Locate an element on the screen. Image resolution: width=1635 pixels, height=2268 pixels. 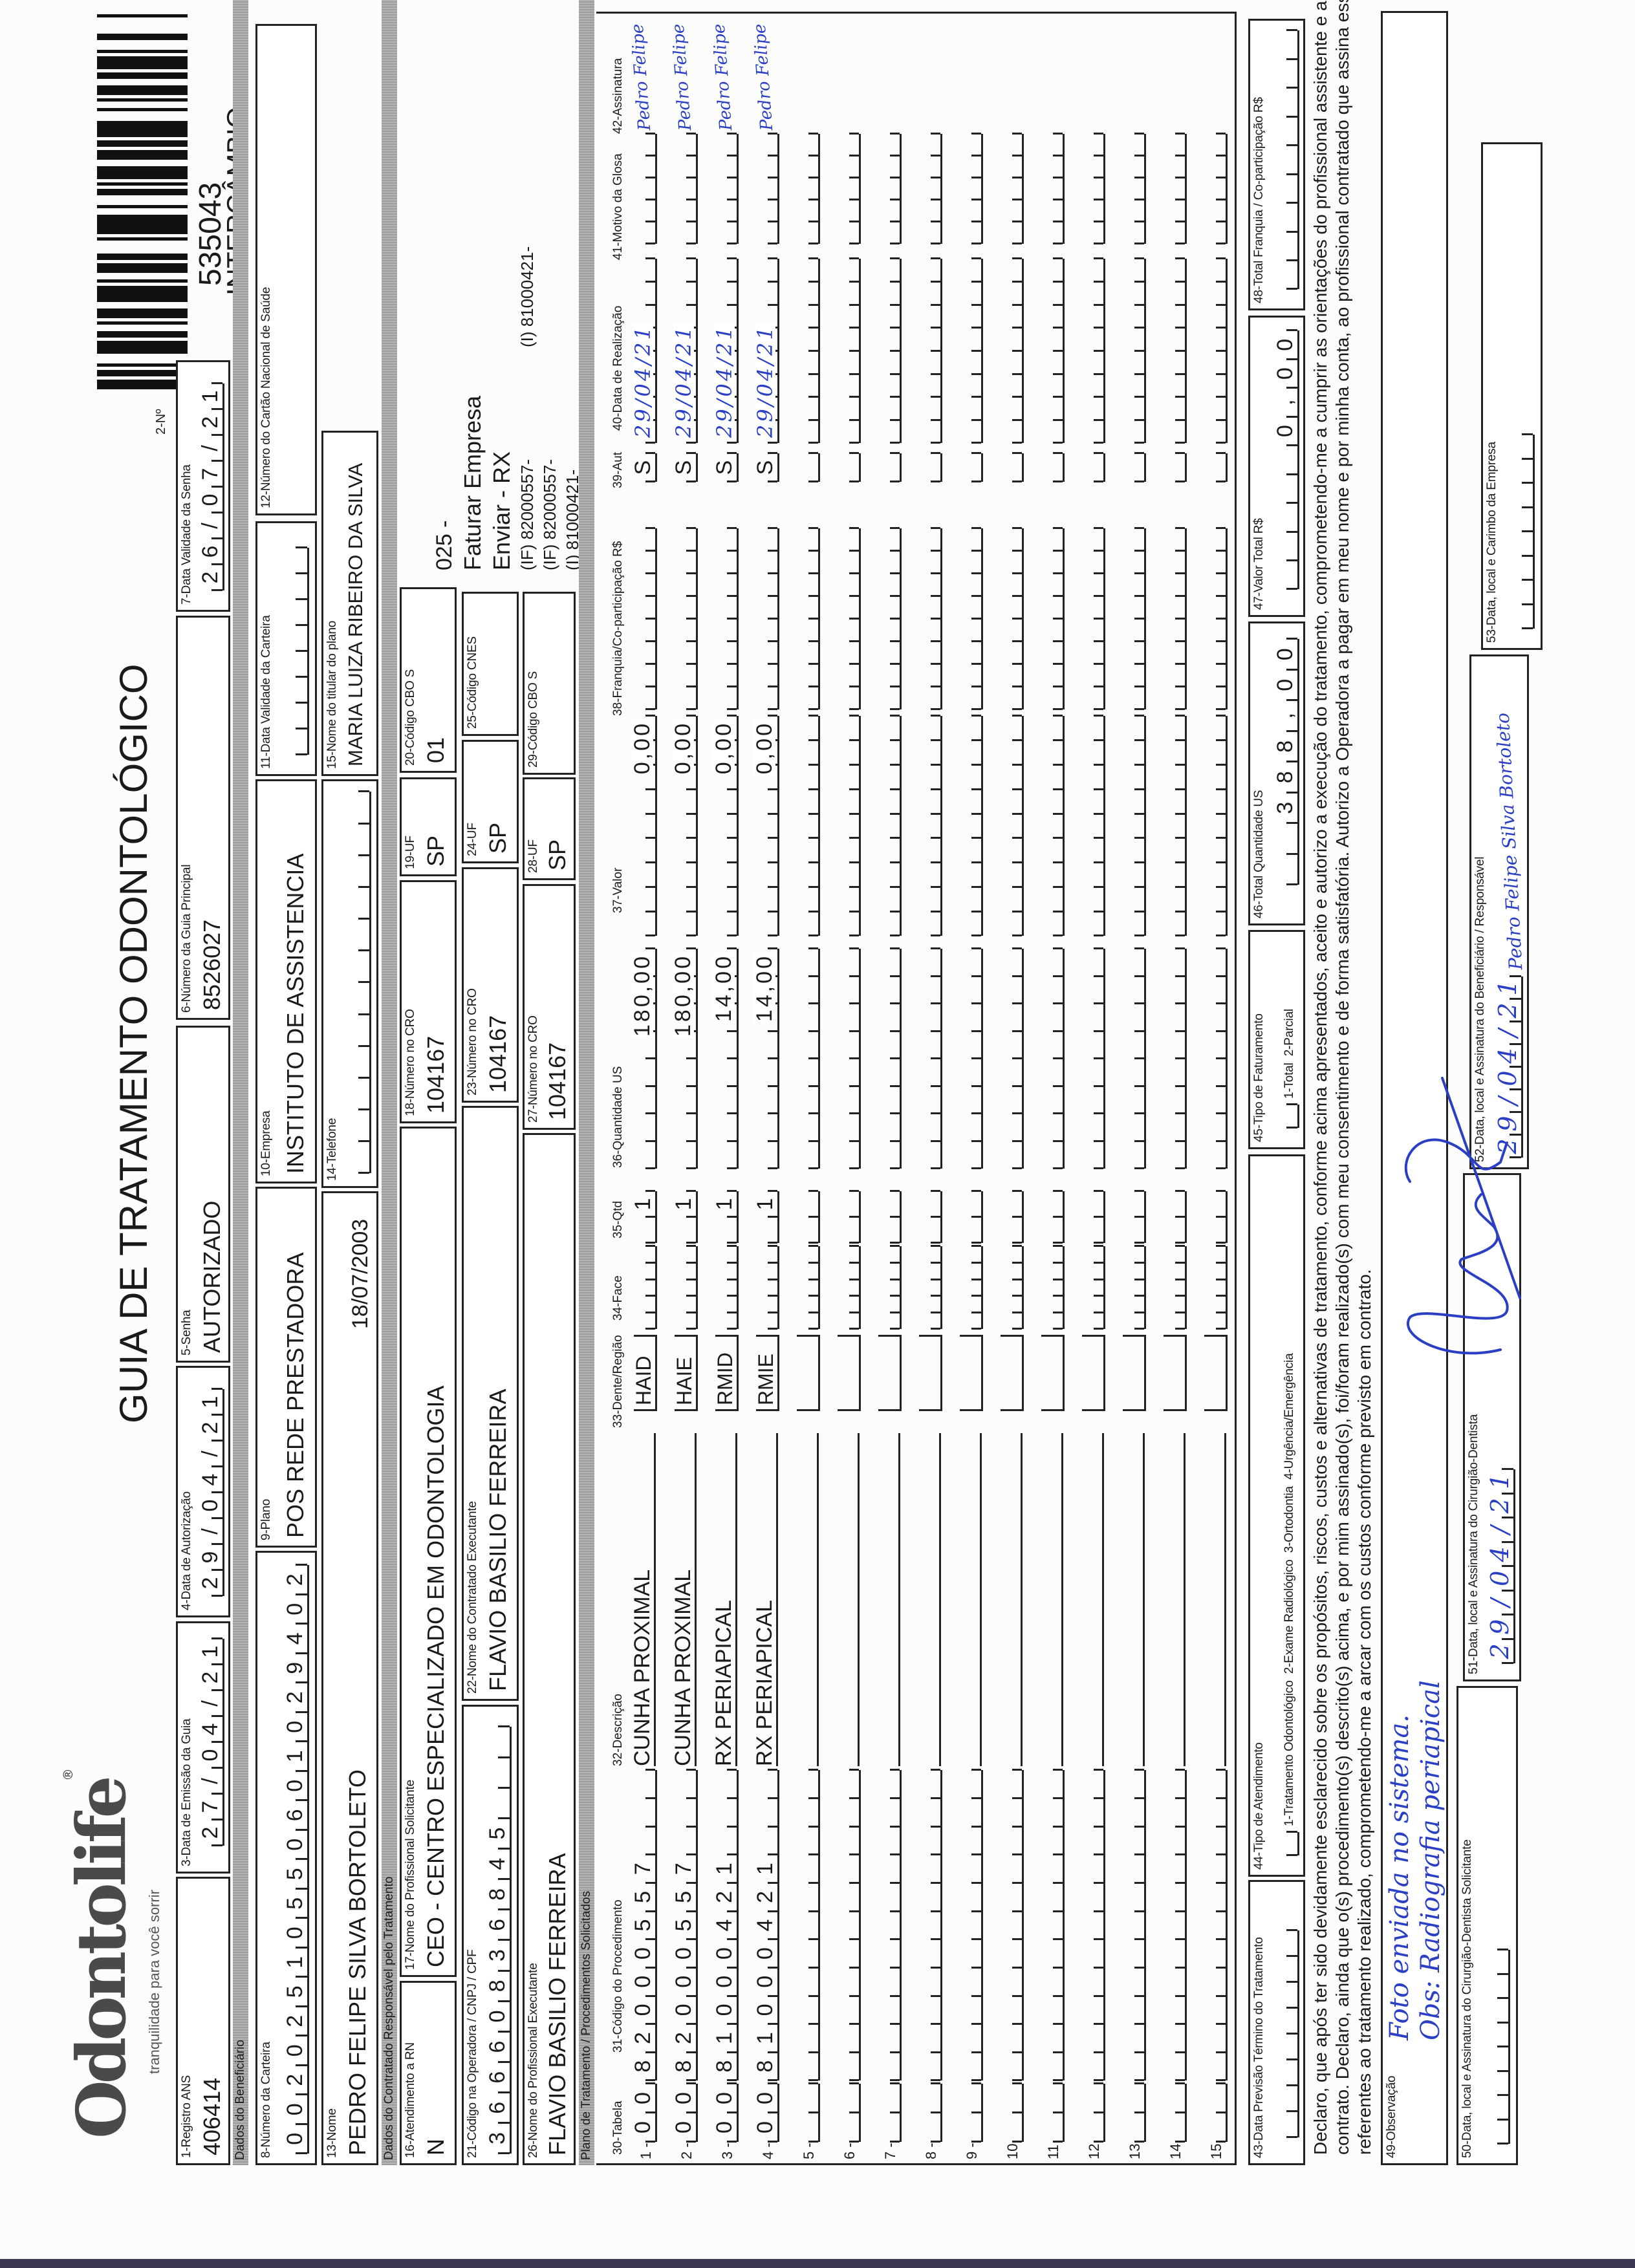
field-cbo-solicitante: 20-Código CBO S 01 is located at coordinates (428, 680).